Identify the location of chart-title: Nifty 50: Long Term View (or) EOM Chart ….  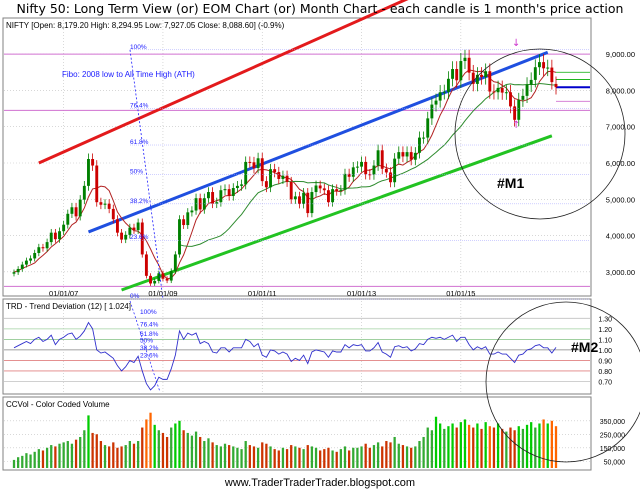
(320, 8).